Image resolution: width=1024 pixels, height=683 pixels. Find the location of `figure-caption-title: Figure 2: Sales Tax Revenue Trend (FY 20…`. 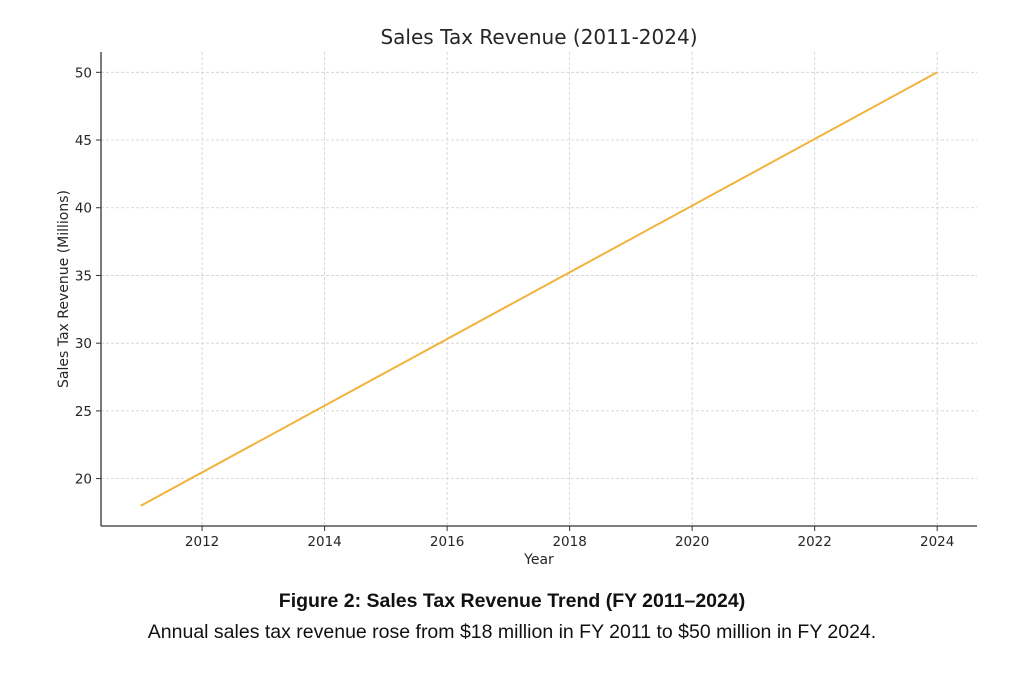

figure-caption-title: Figure 2: Sales Tax Revenue Trend (FY 20… is located at coordinates (512, 601).